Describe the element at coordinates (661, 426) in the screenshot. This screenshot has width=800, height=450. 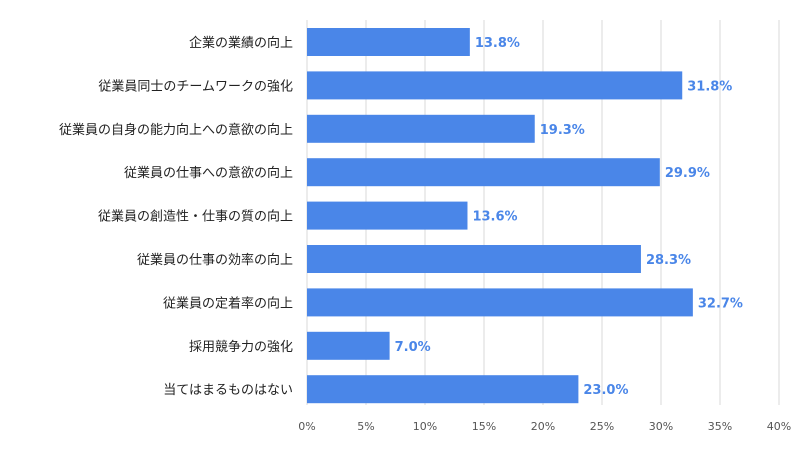
I see `x-tick-label: 30%` at that location.